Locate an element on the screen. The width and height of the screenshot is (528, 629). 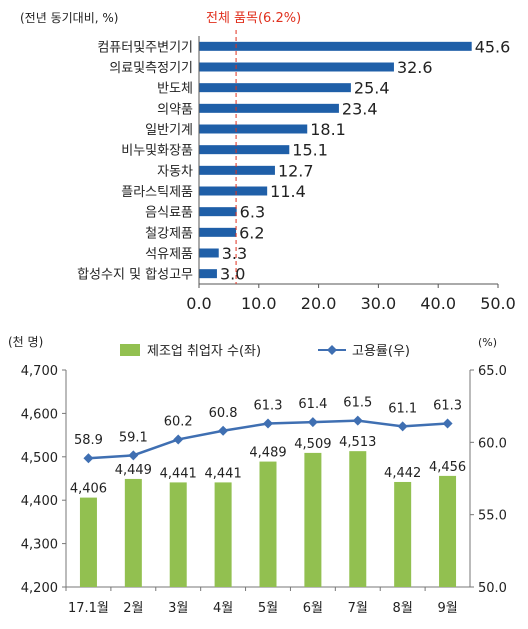
bar-value-label: 4,442 is located at coordinates (402, 473).